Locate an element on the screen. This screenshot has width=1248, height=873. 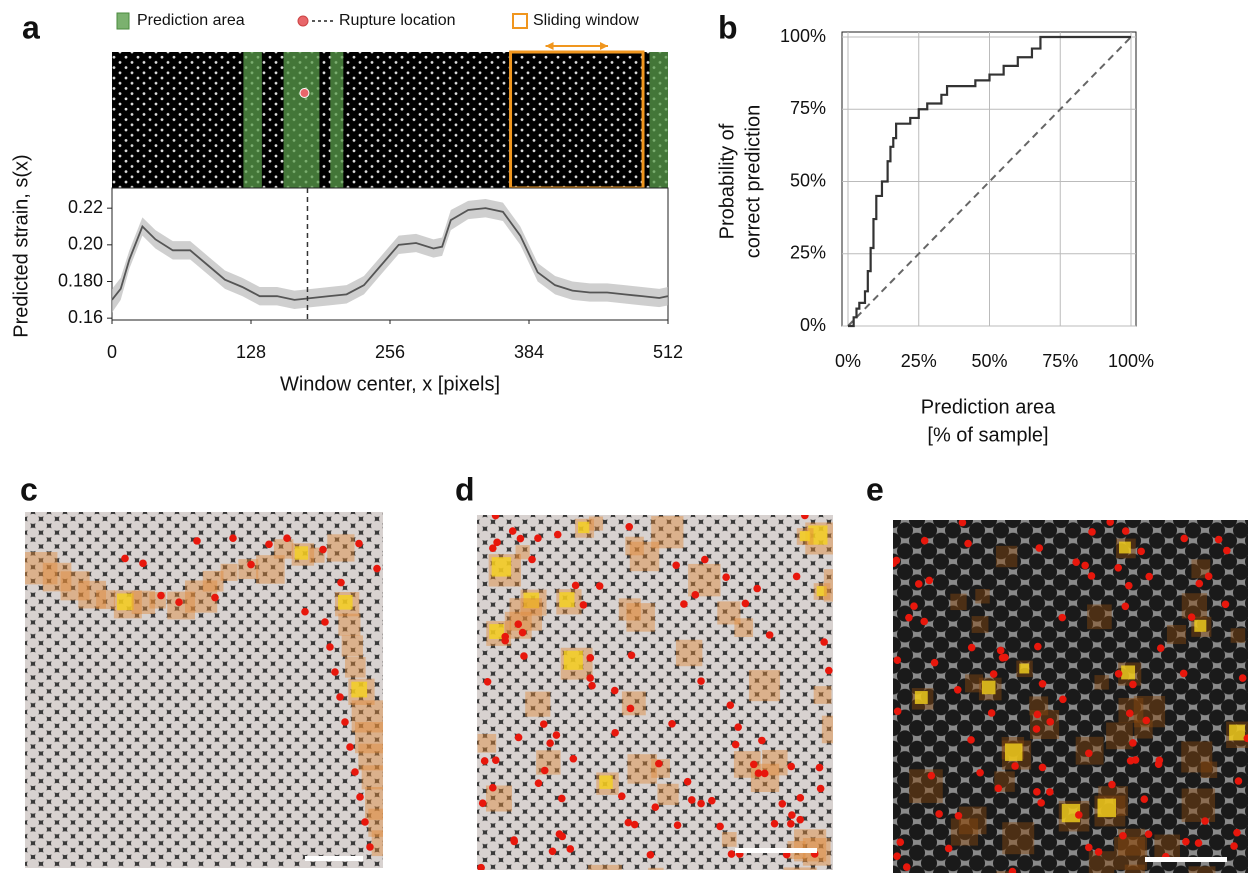
x-tick-label: 25% is located at coordinates (919, 361).